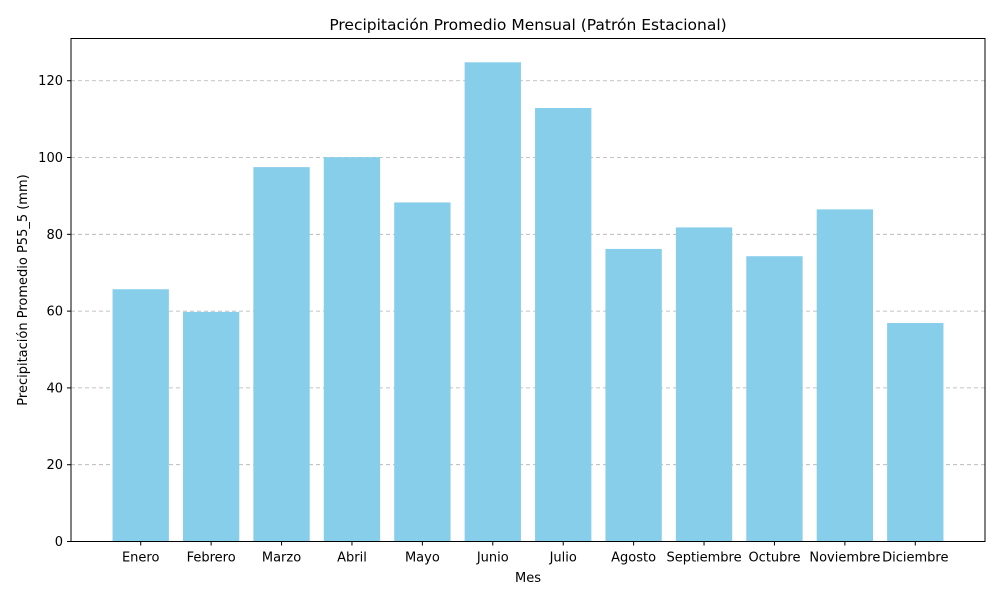  I want to click on y-axis-ticks: 0 20 40 60 80 100 120, so click(54, 312).